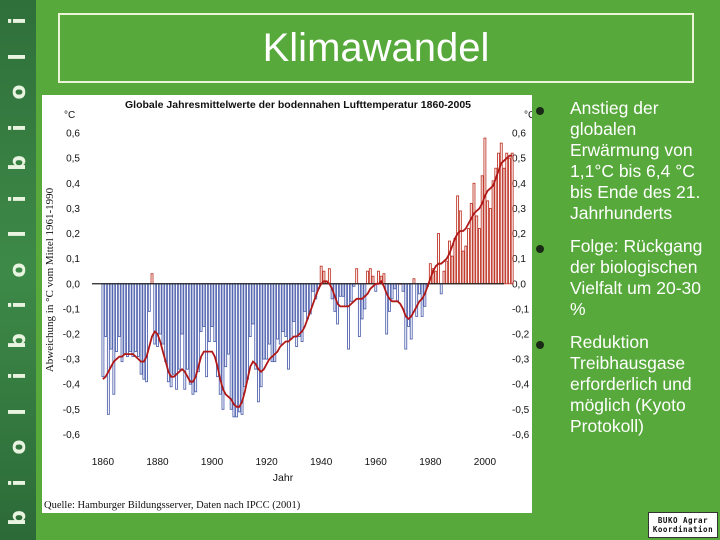  I want to click on y-tick-label-left: -0,1, so click(72, 309).